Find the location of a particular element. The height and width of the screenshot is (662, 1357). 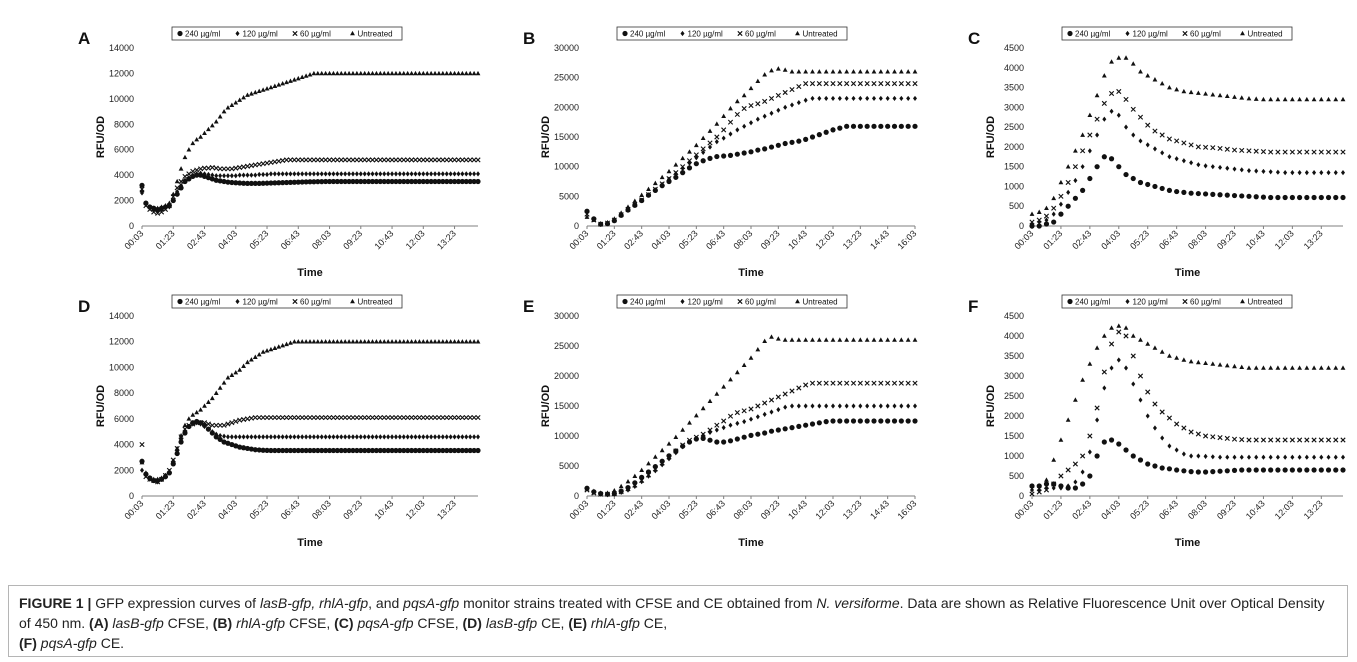

y-tick-label: 0 is located at coordinates (576, 496).